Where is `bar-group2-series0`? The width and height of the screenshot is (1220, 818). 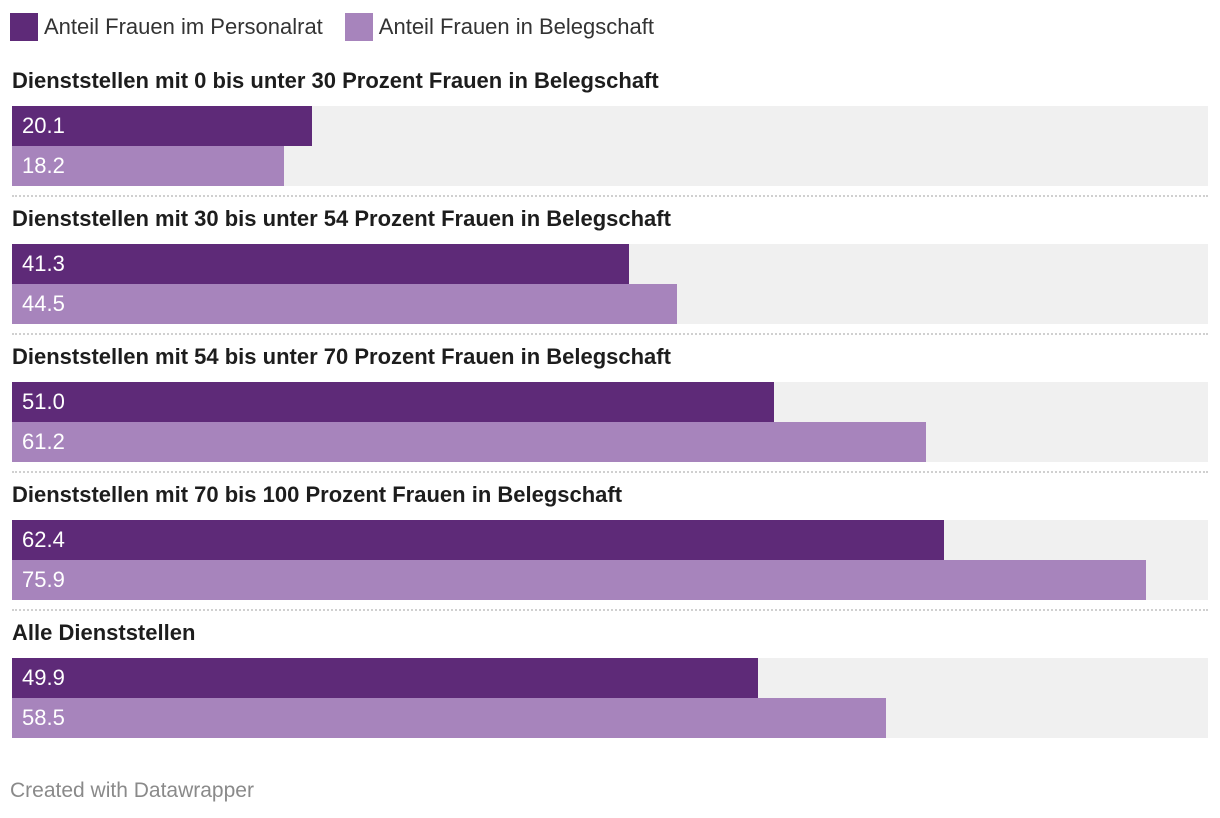 bar-group2-series0 is located at coordinates (393, 402).